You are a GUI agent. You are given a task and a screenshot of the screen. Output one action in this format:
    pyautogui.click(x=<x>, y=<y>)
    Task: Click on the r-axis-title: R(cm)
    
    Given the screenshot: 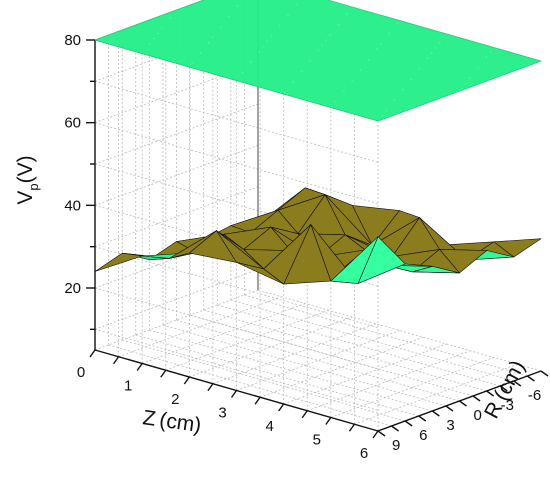 What is the action you would take?
    pyautogui.click(x=504, y=390)
    